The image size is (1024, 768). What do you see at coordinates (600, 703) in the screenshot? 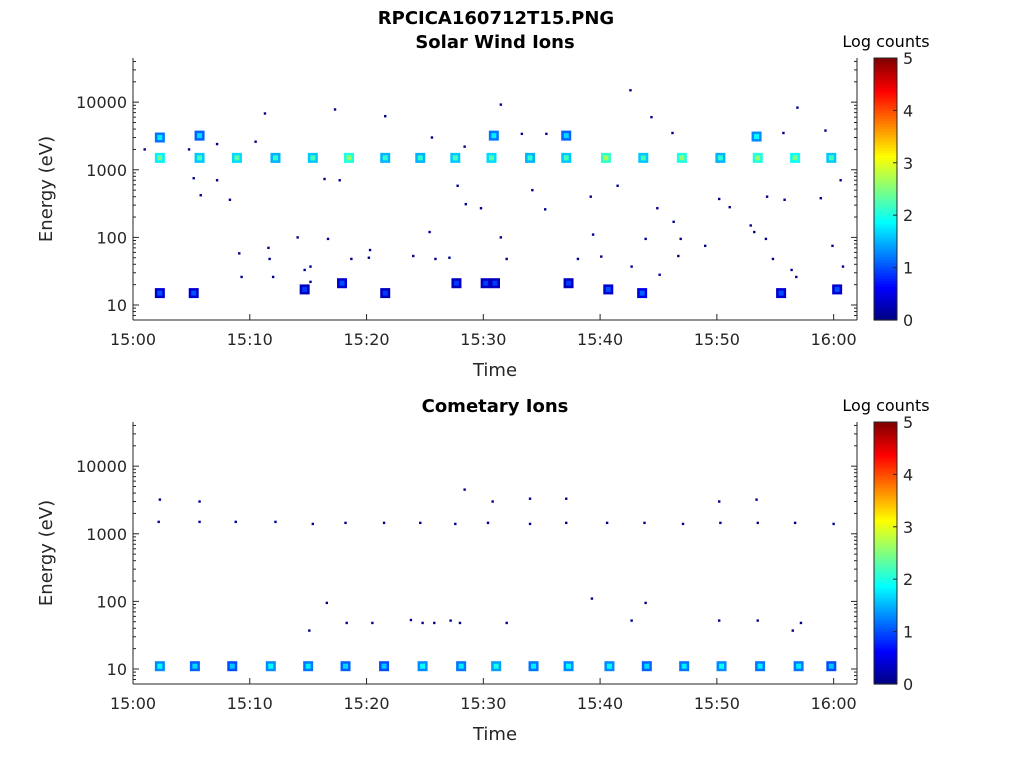
I see `x-tick-label: 15:40` at bounding box center [600, 703].